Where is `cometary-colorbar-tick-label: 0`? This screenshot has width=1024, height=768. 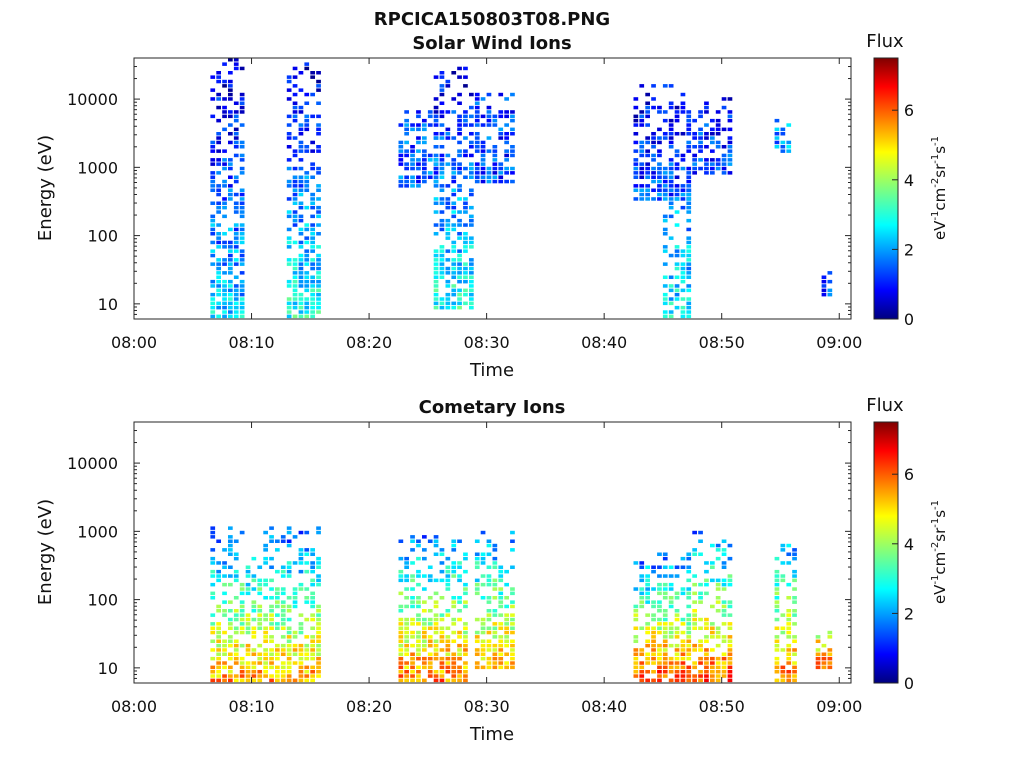 cometary-colorbar-tick-label: 0 is located at coordinates (909, 683).